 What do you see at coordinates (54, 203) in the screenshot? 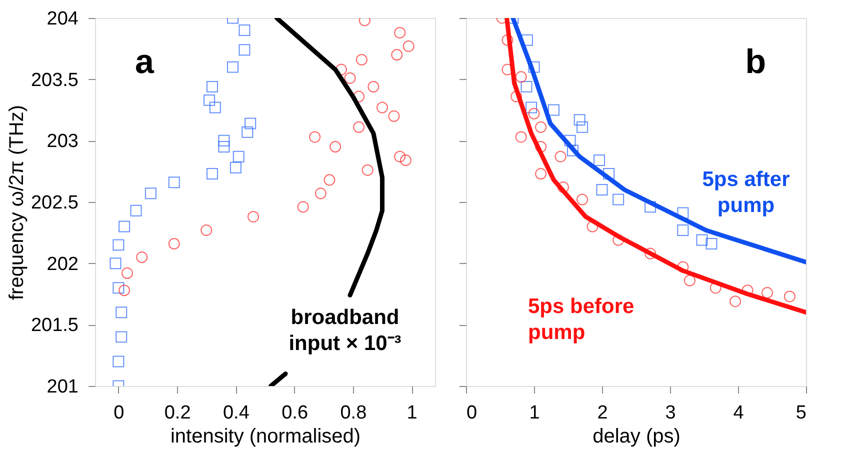
I see `y-tick-label: 202.5` at bounding box center [54, 203].